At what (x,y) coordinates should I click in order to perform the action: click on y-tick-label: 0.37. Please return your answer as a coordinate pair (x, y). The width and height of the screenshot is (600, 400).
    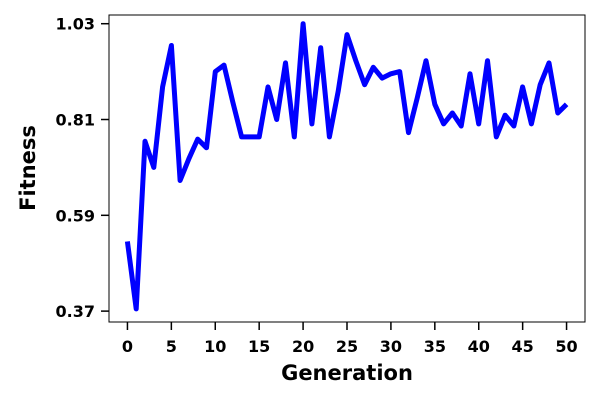
    Looking at the image, I should click on (75, 311).